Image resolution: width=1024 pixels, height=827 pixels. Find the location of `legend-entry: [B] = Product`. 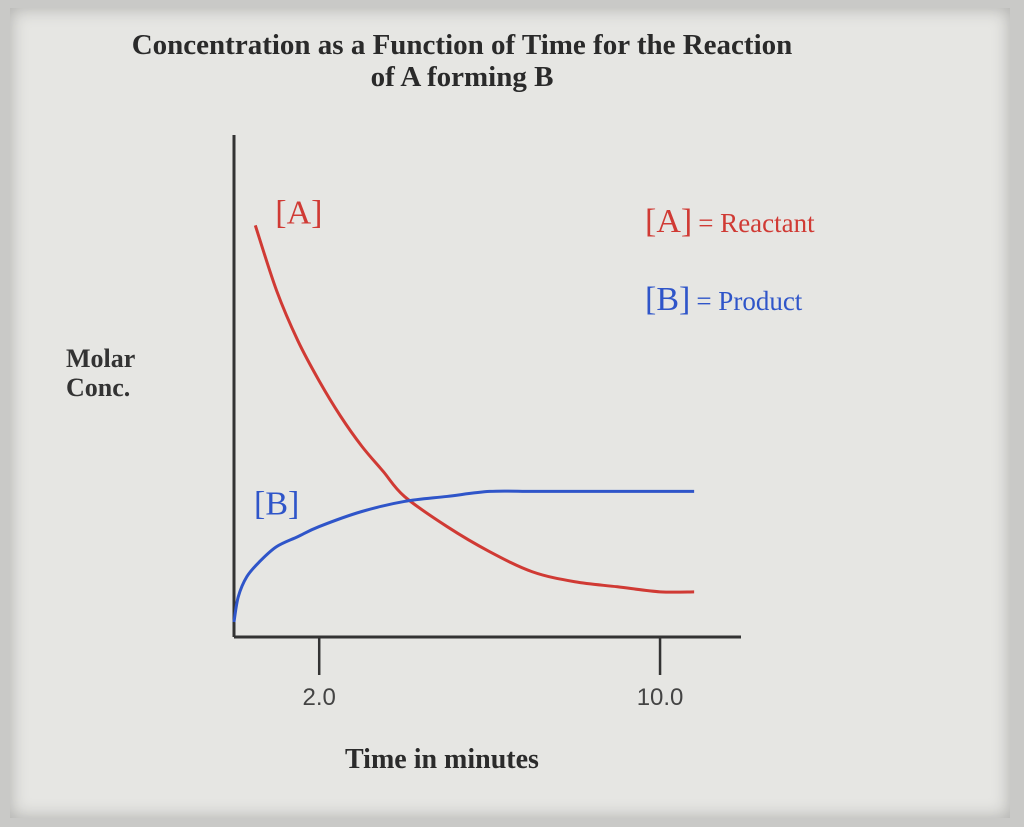

legend-entry: [B] = Product is located at coordinates (724, 299).